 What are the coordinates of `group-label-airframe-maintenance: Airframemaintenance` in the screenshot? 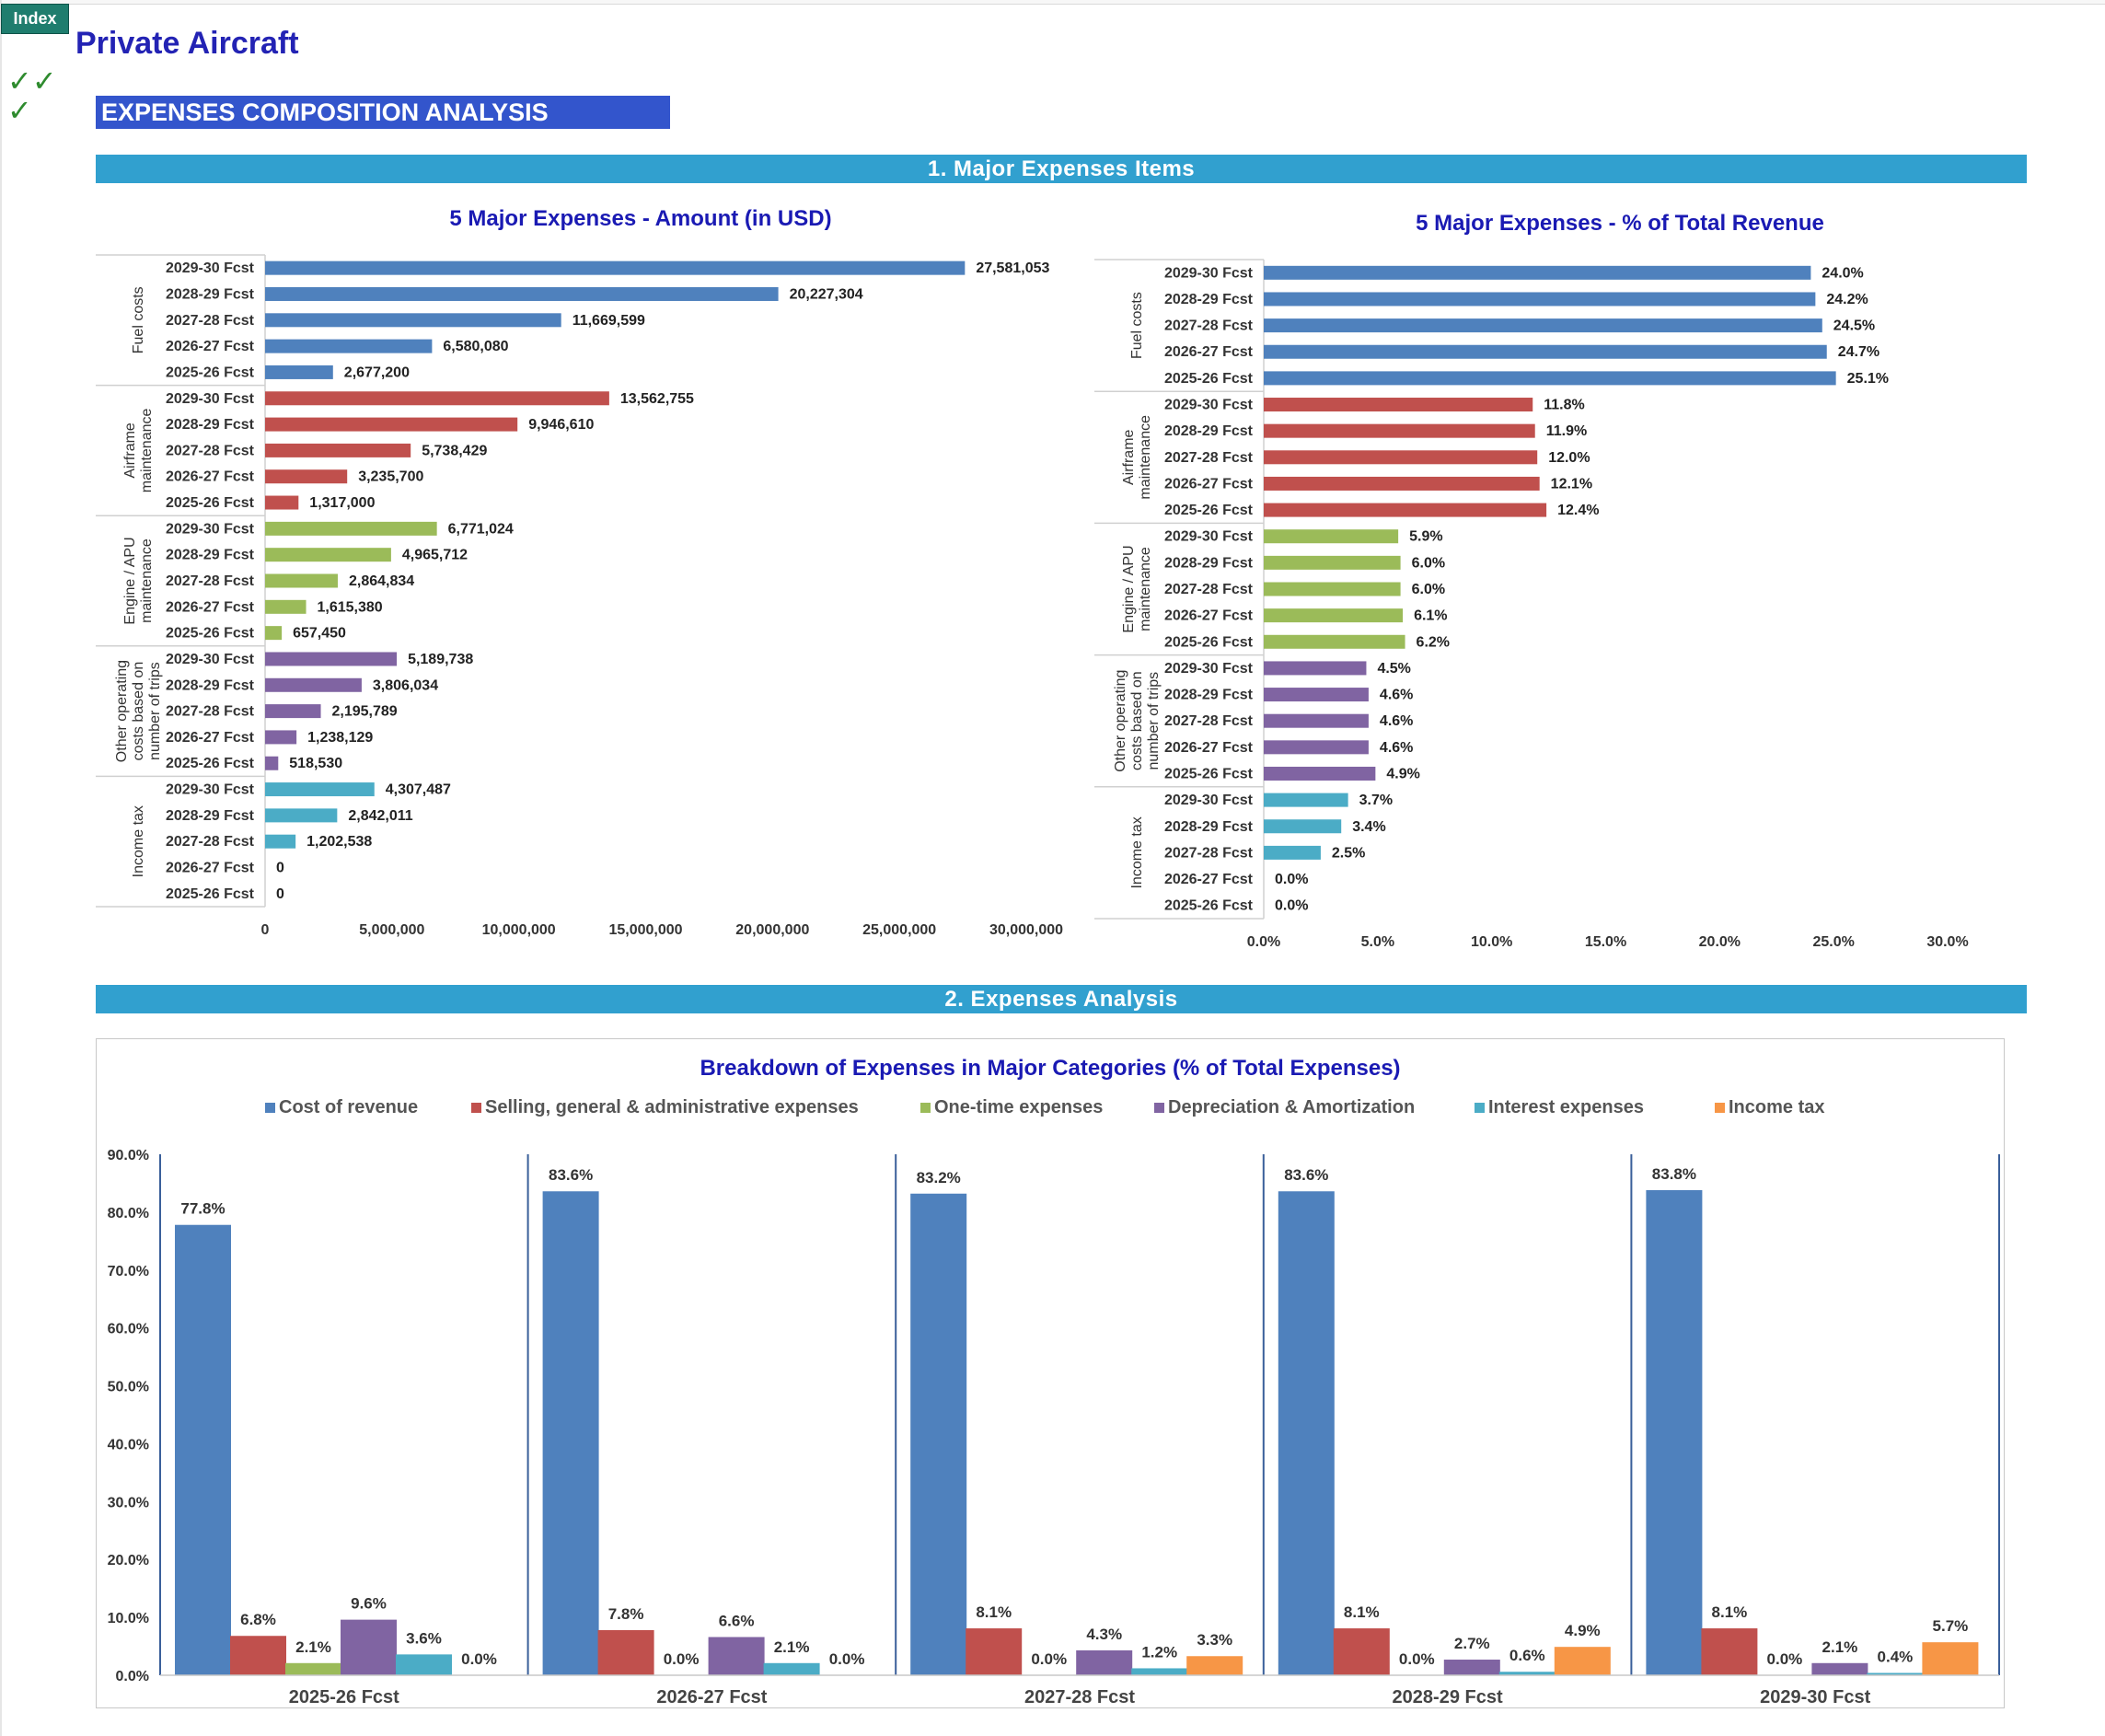 It's located at (138, 450).